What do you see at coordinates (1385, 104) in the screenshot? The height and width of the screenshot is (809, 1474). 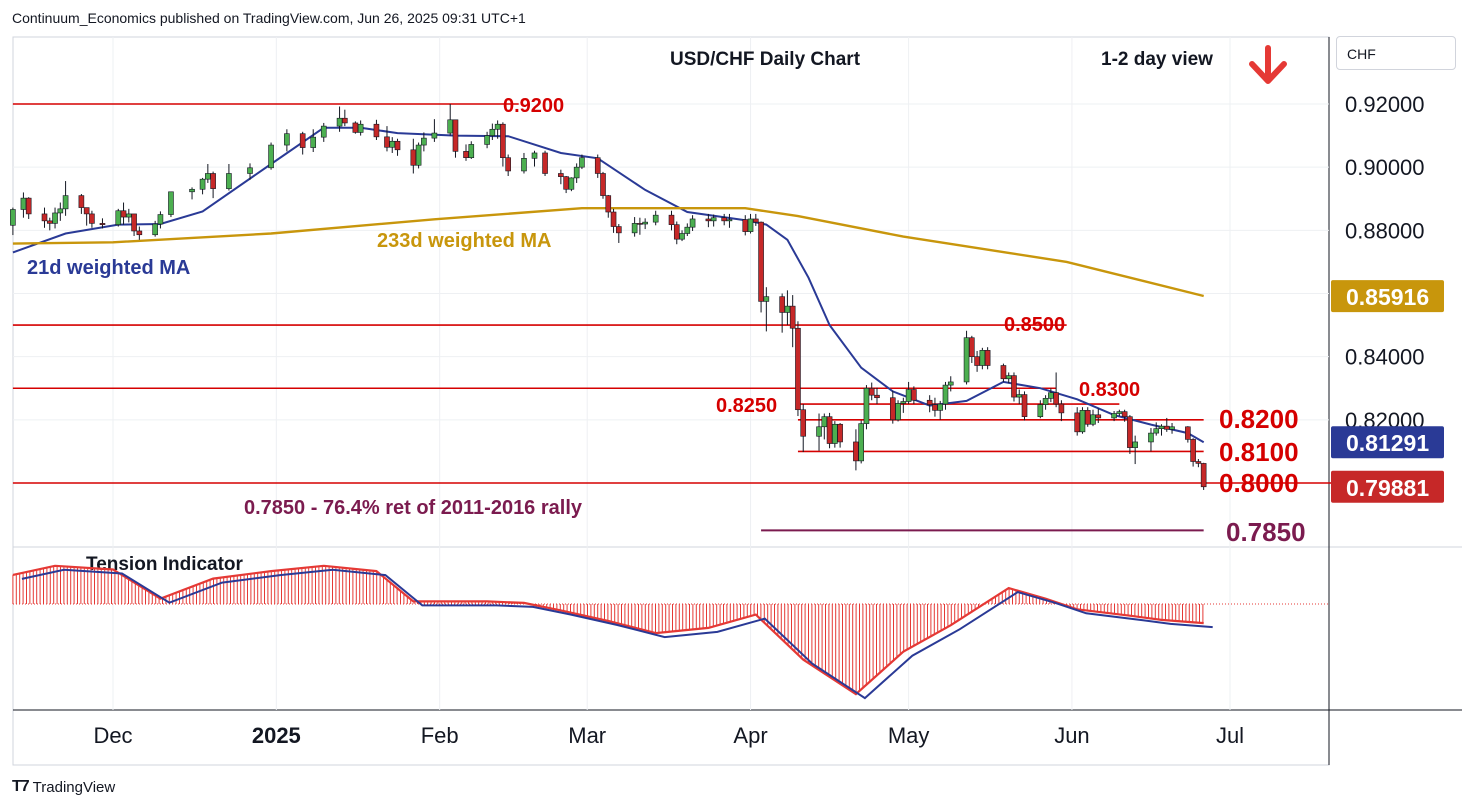 I see `y-tick-label: 0.92000` at bounding box center [1385, 104].